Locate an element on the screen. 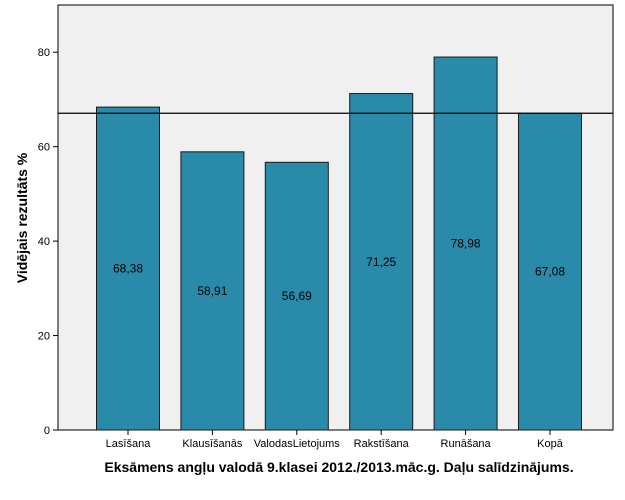 The height and width of the screenshot is (500, 625). x-tick-label: Rakstīšana is located at coordinates (382, 444).